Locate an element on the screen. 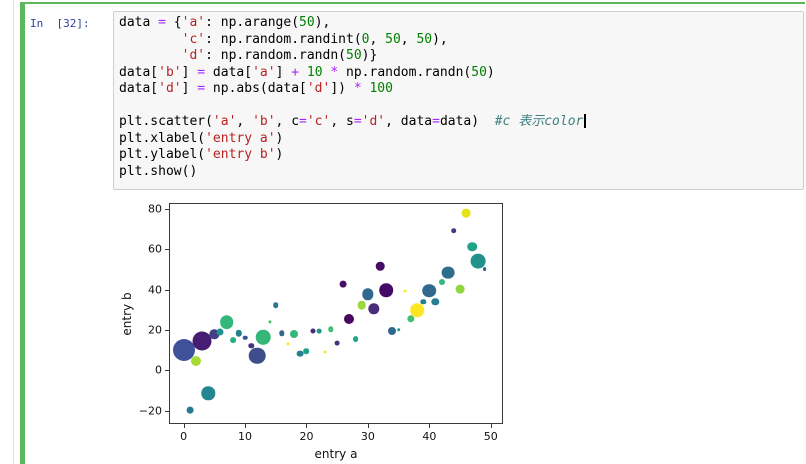 The height and width of the screenshot is (464, 806). code-line: plt.xlabel('entry a') is located at coordinates (459, 139).